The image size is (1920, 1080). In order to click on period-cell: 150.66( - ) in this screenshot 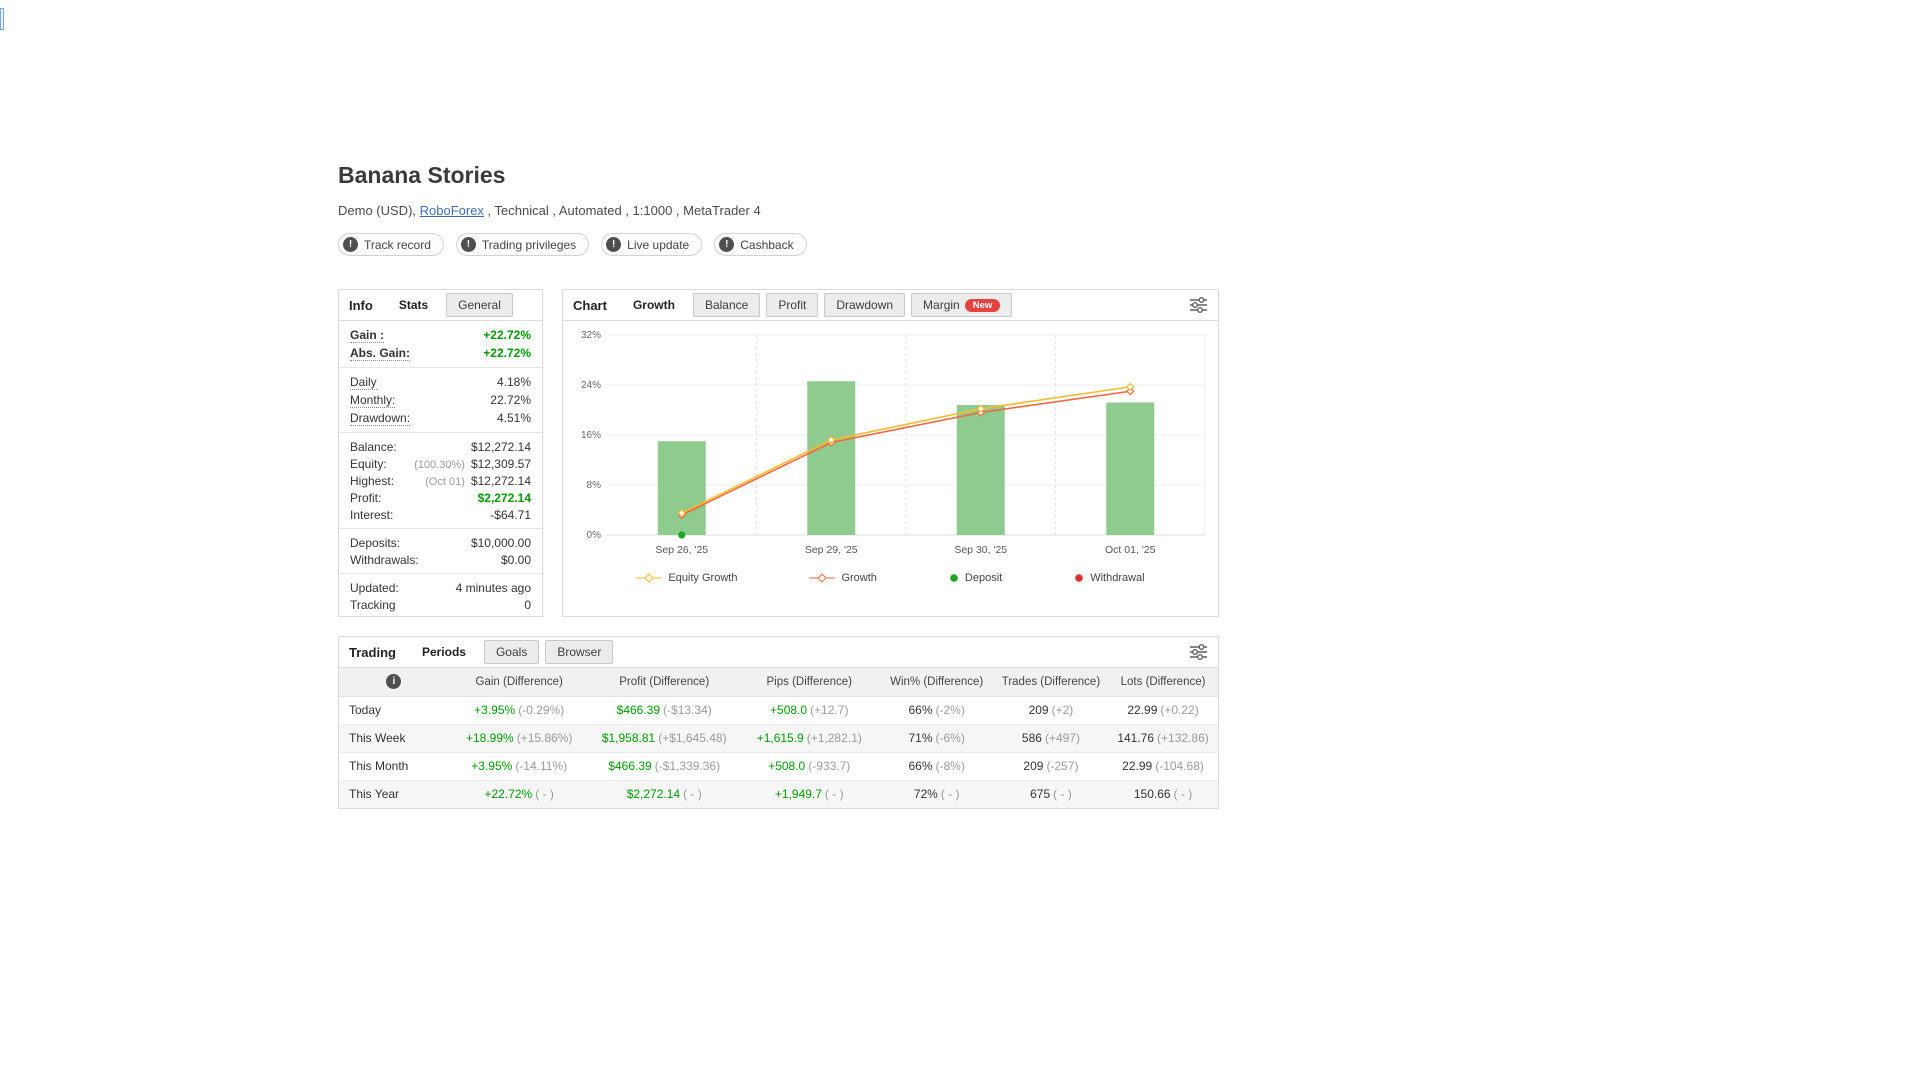, I will do `click(1163, 794)`.